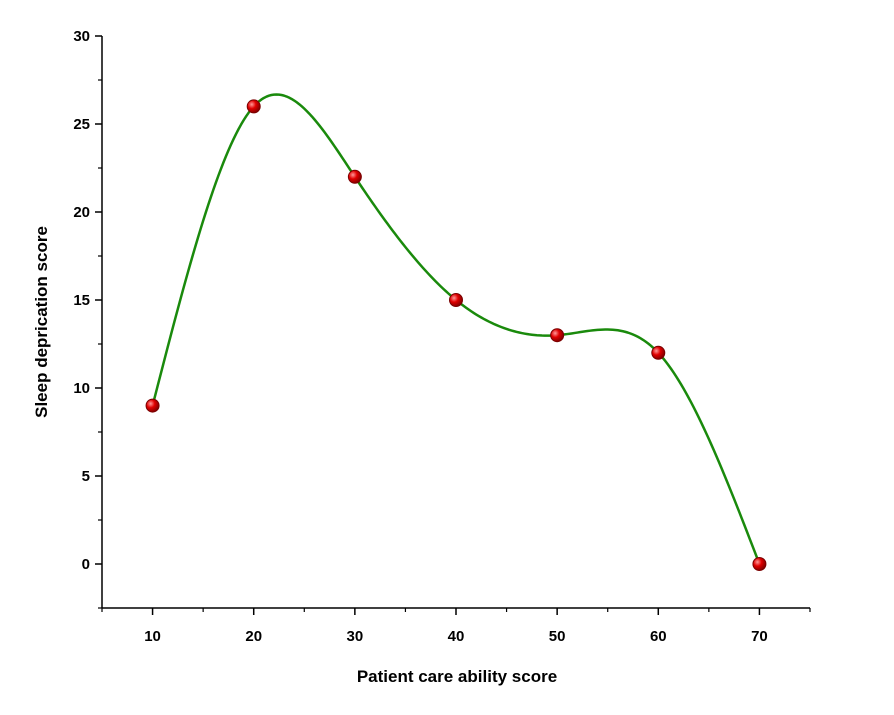 The height and width of the screenshot is (715, 894). What do you see at coordinates (152, 636) in the screenshot?
I see `x-tick-label: 10` at bounding box center [152, 636].